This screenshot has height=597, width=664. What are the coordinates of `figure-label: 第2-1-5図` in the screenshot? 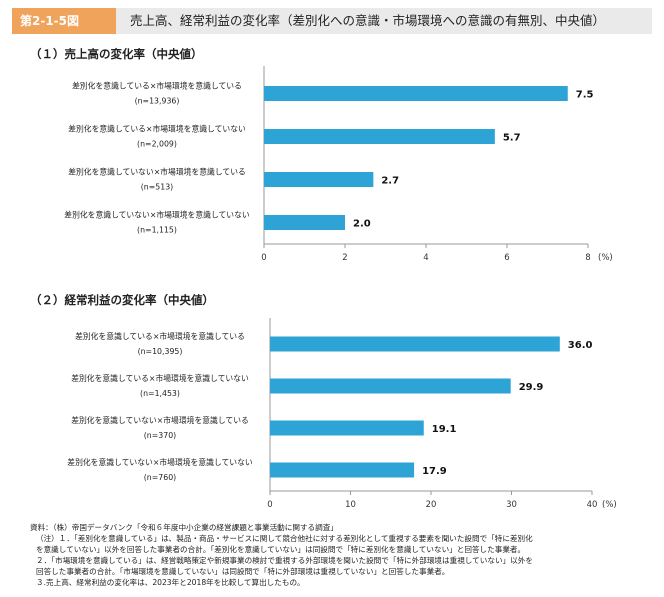 It's located at (64, 21).